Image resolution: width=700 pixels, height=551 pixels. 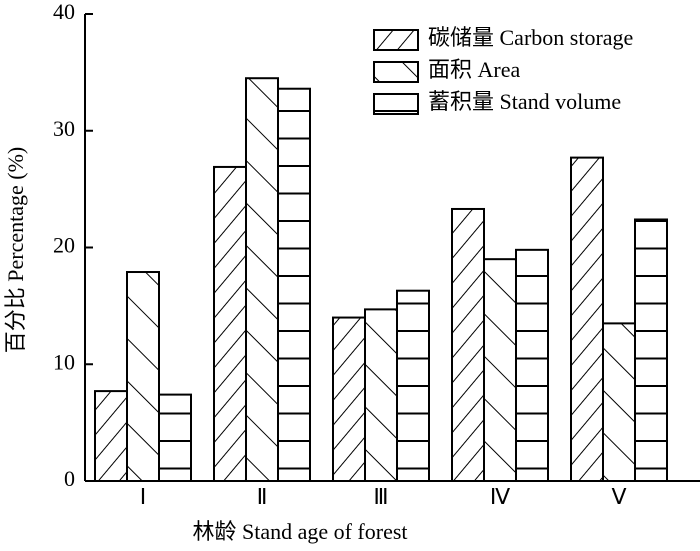 I want to click on x-tick-label: Ⅳ, so click(x=500, y=496).